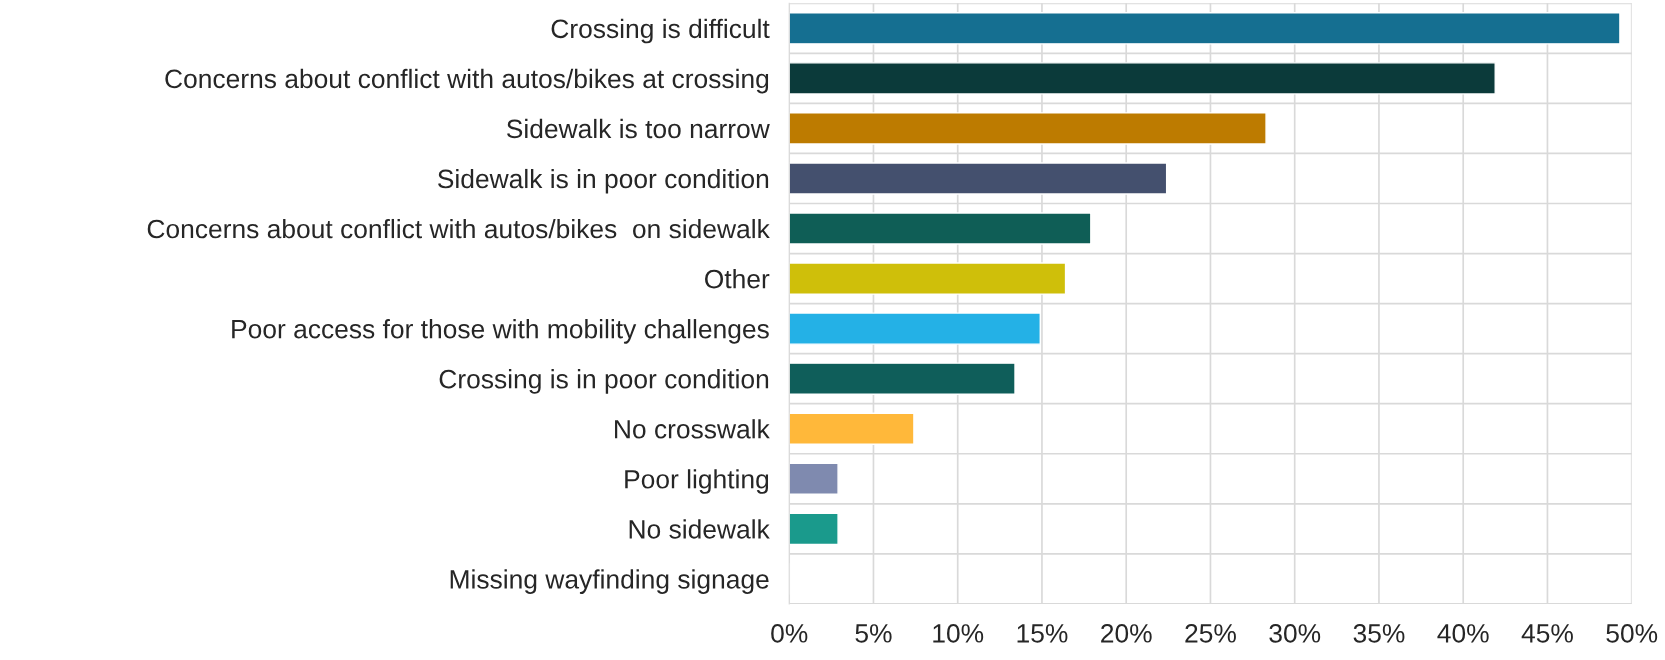 The image size is (1665, 660). I want to click on x-tick-label: 35%, so click(1379, 633).